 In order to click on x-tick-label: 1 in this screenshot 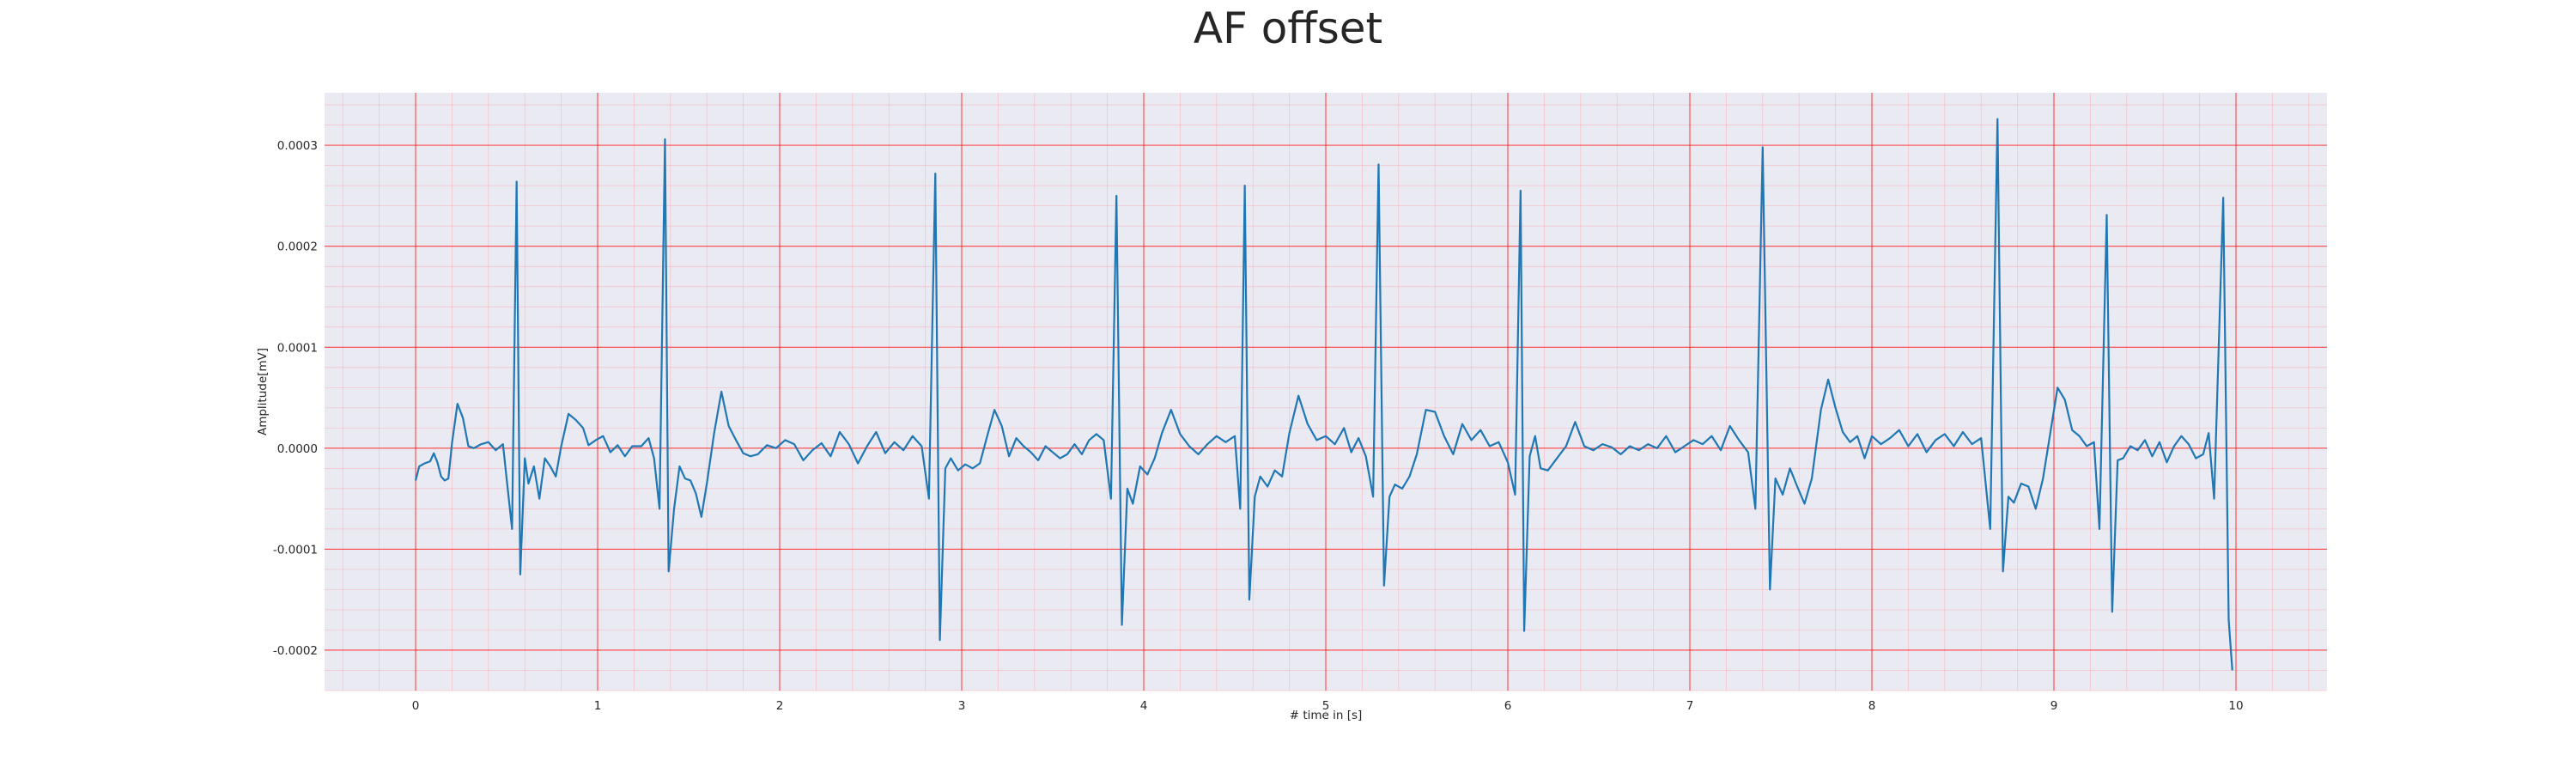, I will do `click(598, 706)`.